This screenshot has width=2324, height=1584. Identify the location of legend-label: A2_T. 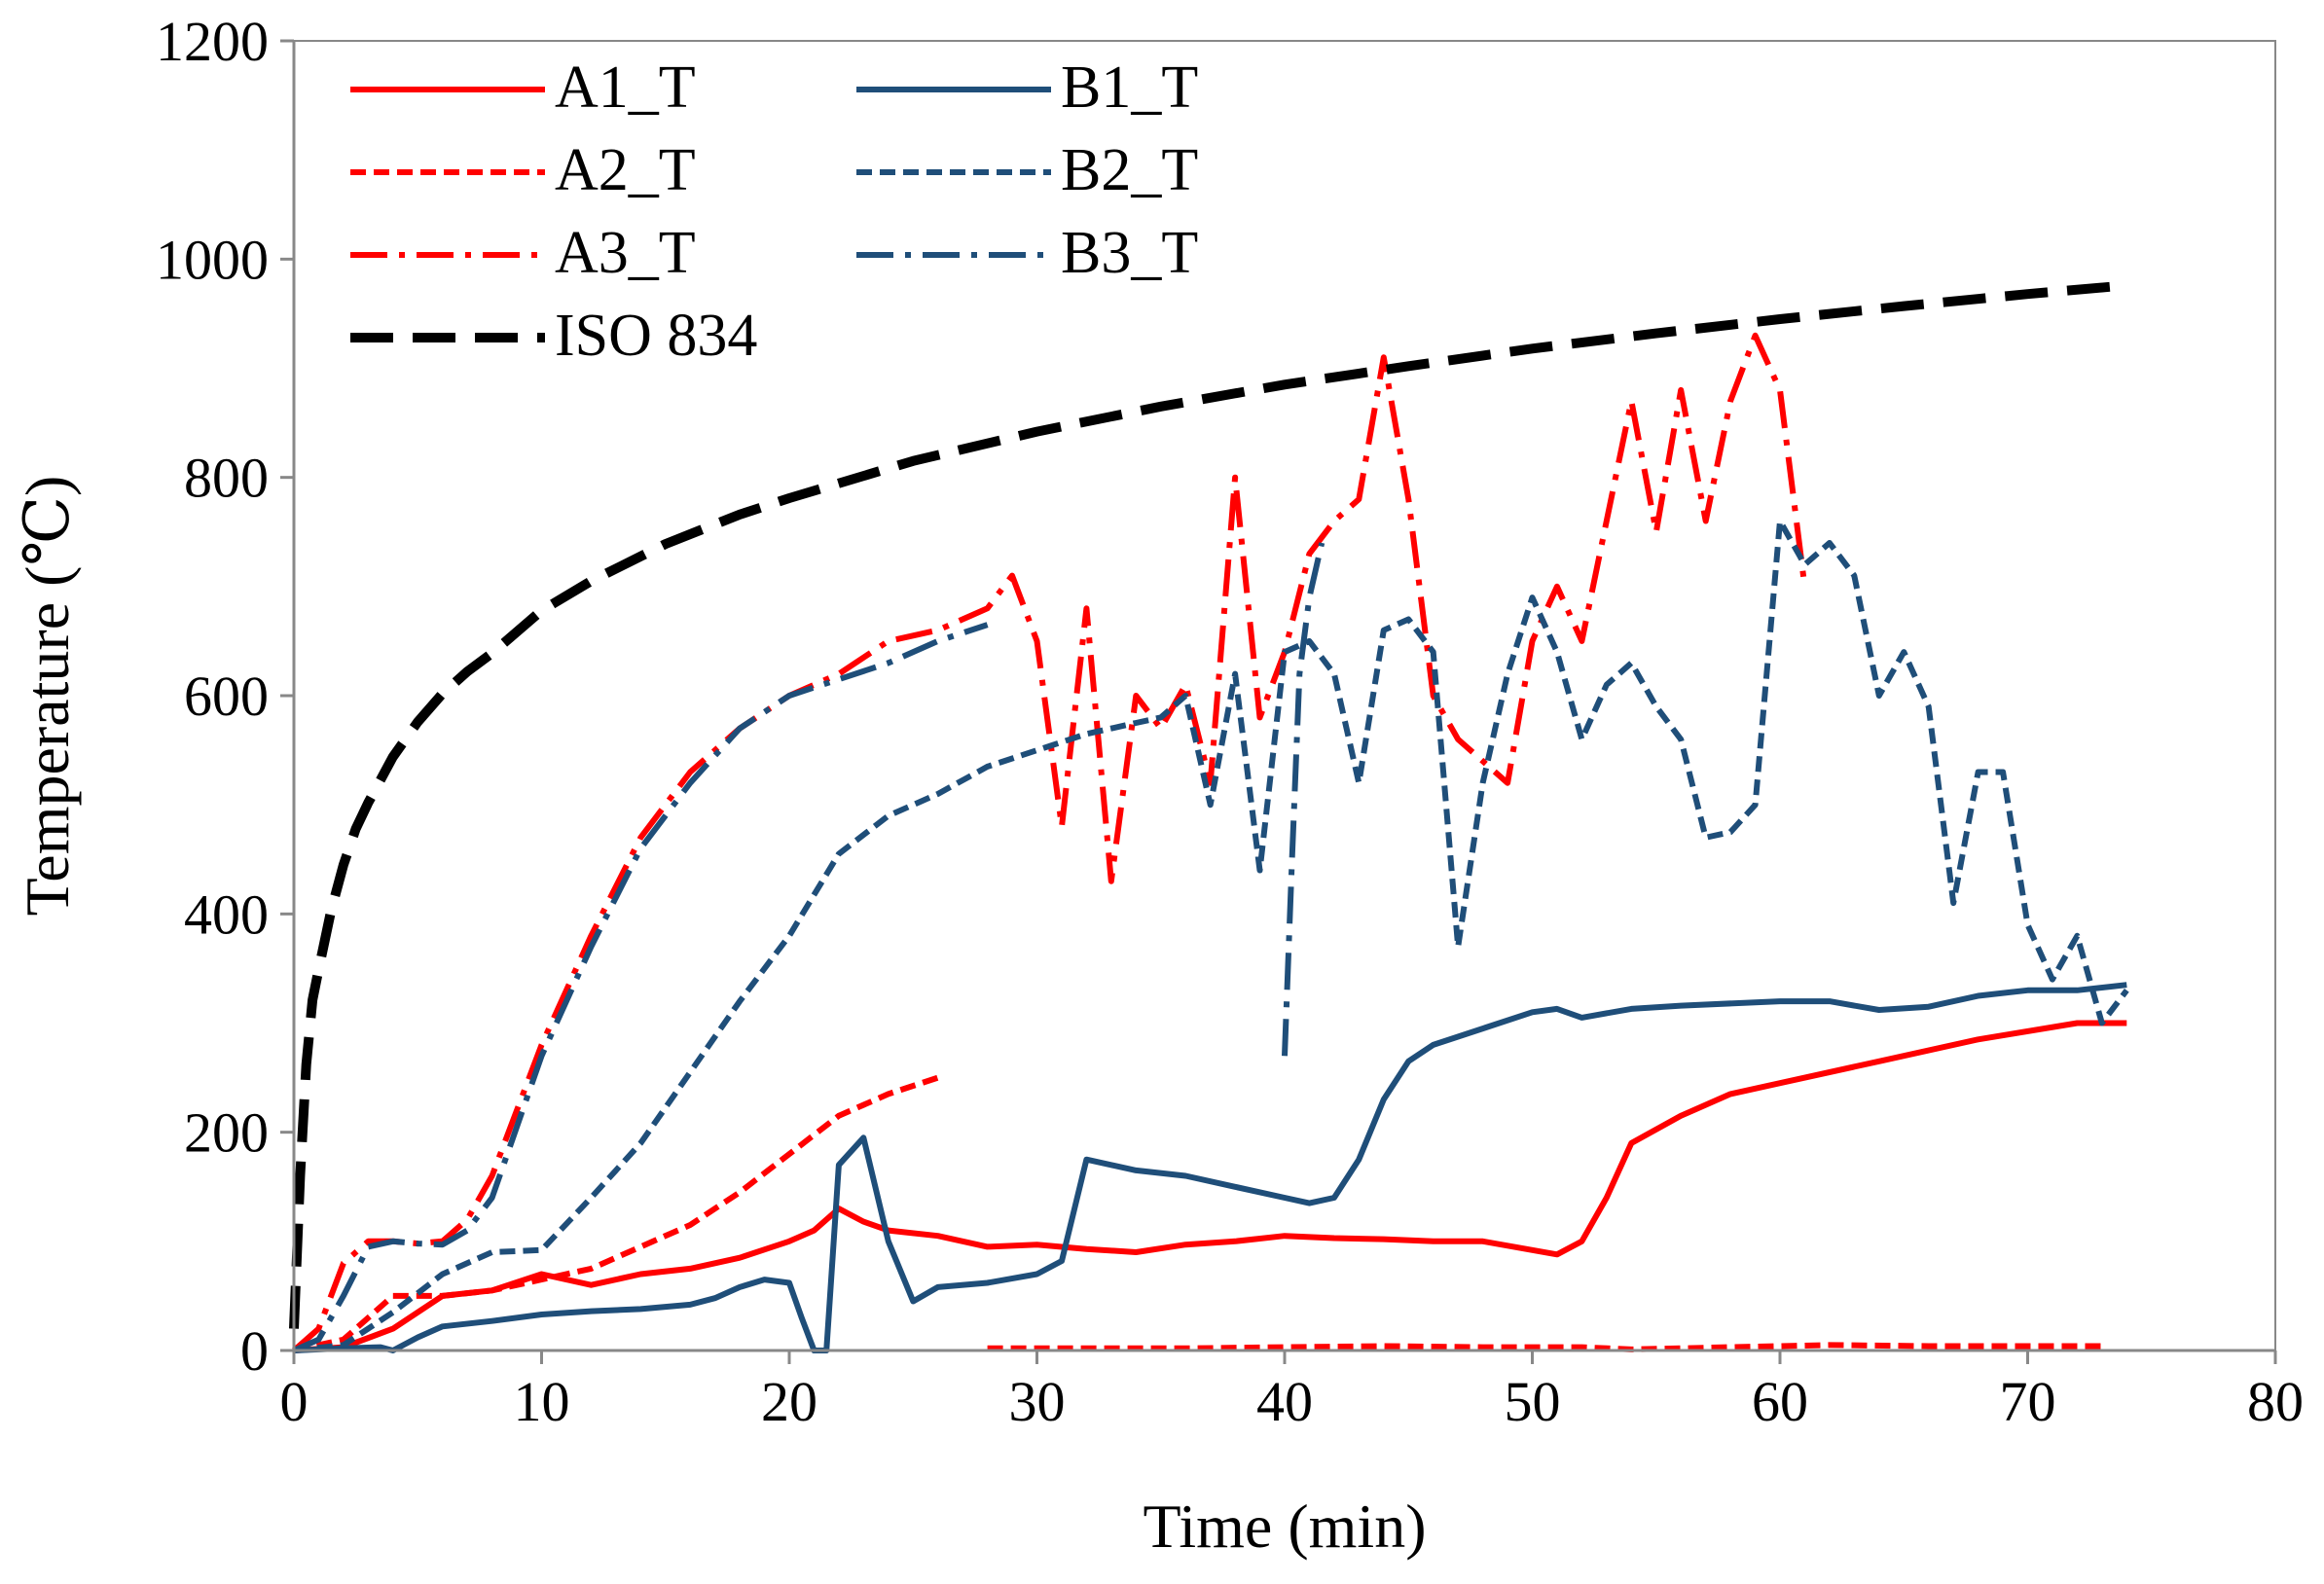
(625, 170).